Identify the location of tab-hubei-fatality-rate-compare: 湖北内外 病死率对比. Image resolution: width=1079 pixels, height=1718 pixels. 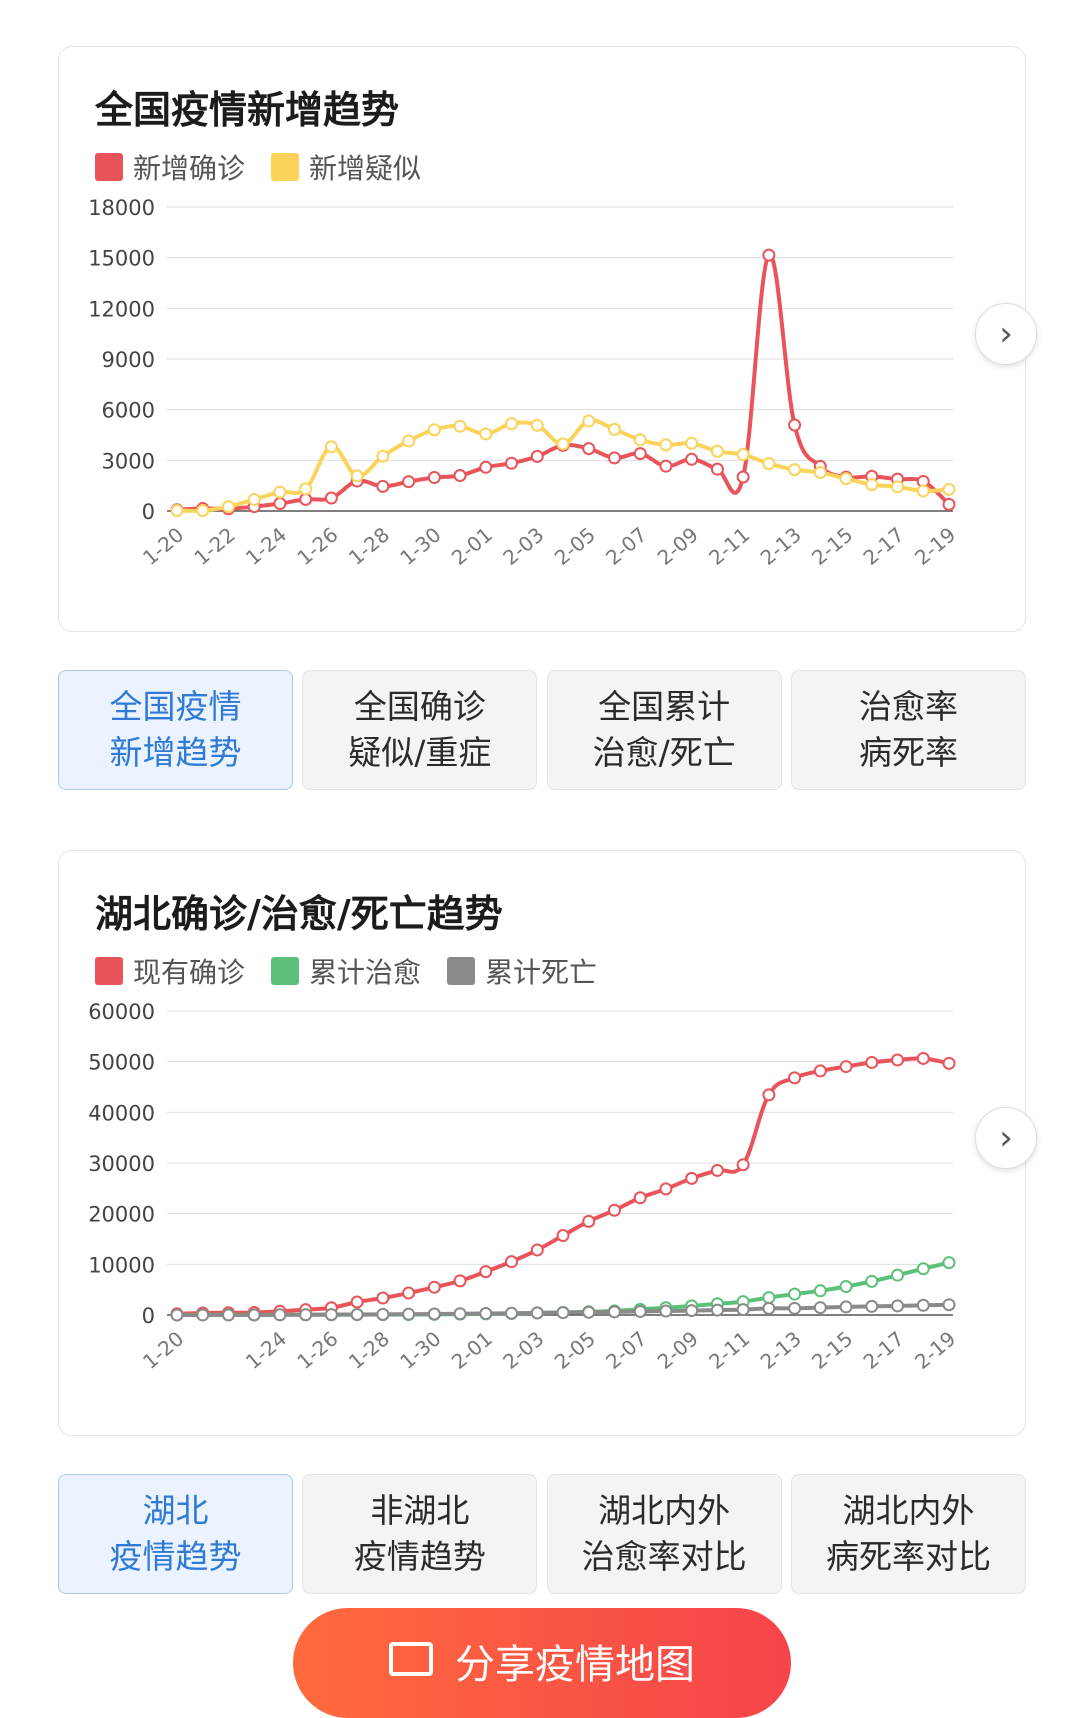
(908, 1534).